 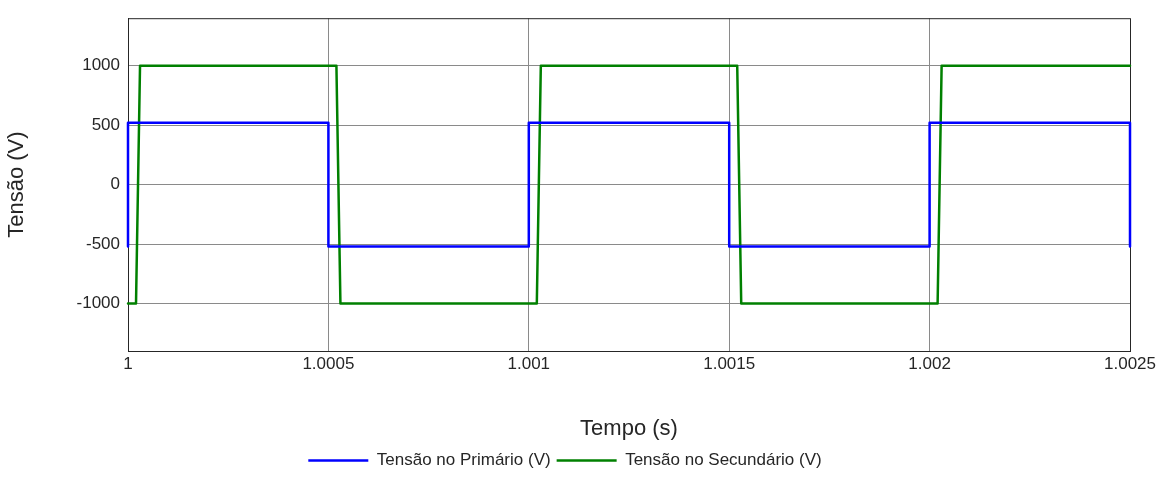 What do you see at coordinates (929, 363) in the screenshot?
I see `x-tick-label: 1.002` at bounding box center [929, 363].